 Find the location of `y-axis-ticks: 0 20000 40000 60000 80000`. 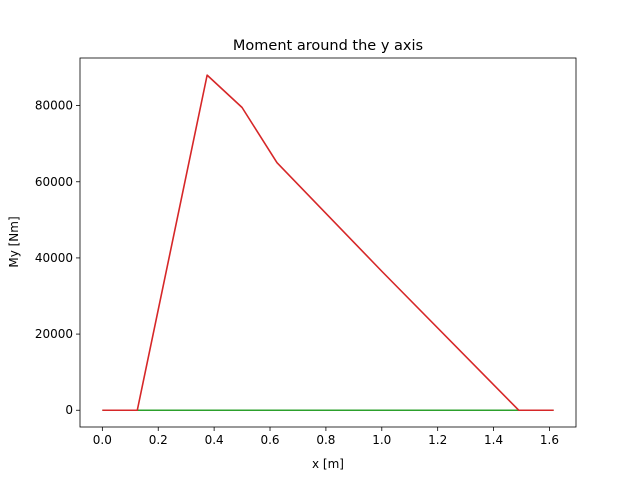

y-axis-ticks: 0 20000 40000 60000 80000 is located at coordinates (57, 258).